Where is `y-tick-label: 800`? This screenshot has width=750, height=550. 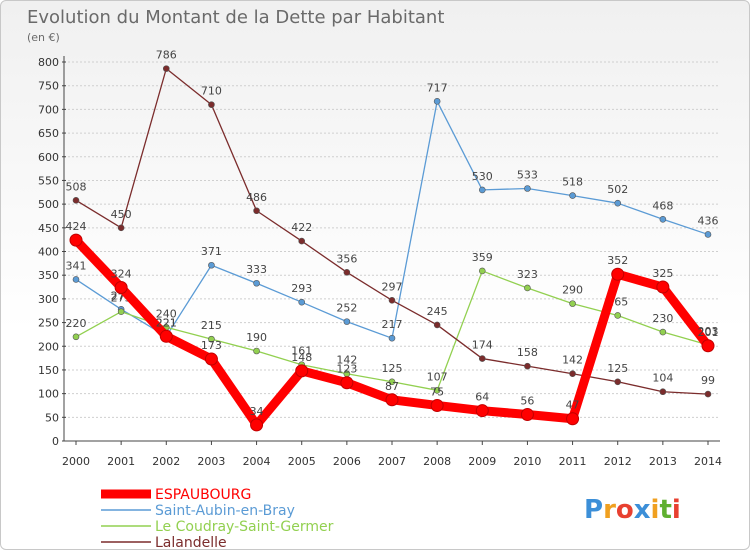
y-tick-label: 800 is located at coordinates (48, 62).